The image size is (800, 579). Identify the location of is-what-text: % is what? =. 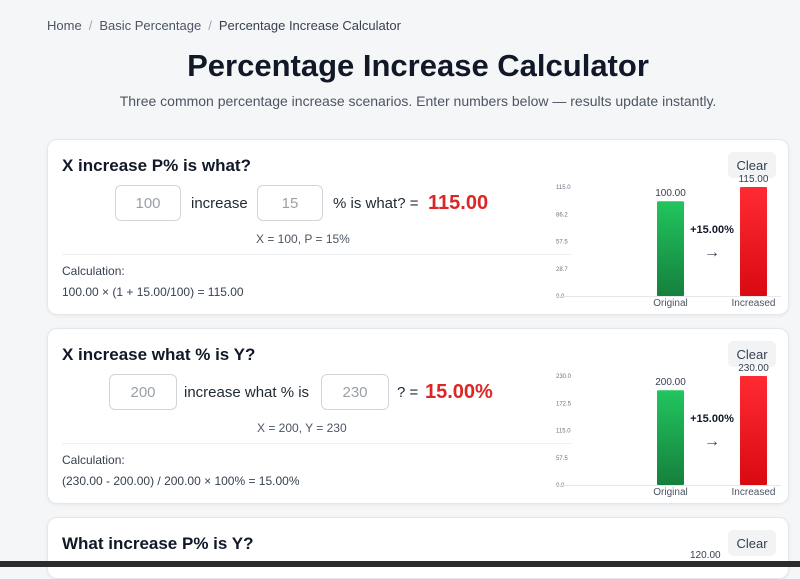
(376, 203).